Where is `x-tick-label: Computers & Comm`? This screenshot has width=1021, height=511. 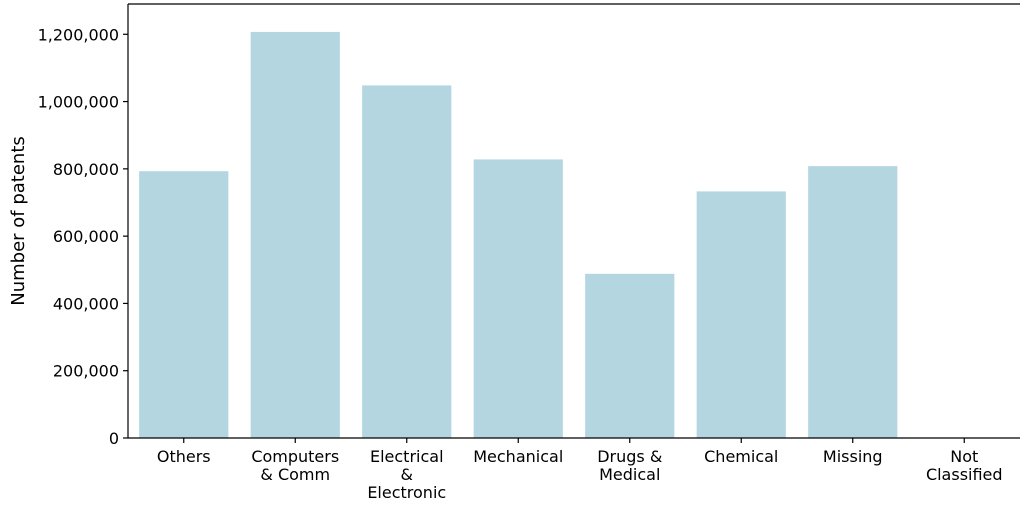
x-tick-label: Computers & Comm is located at coordinates (295, 465).